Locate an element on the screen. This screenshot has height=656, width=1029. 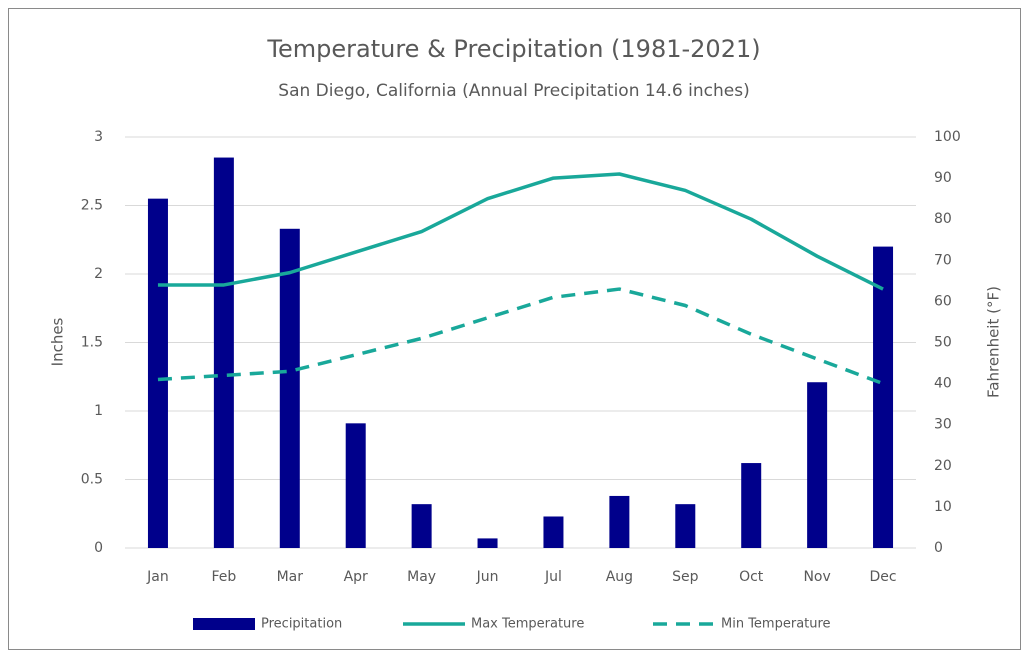
y2-tick-label: 90 is located at coordinates (943, 178).